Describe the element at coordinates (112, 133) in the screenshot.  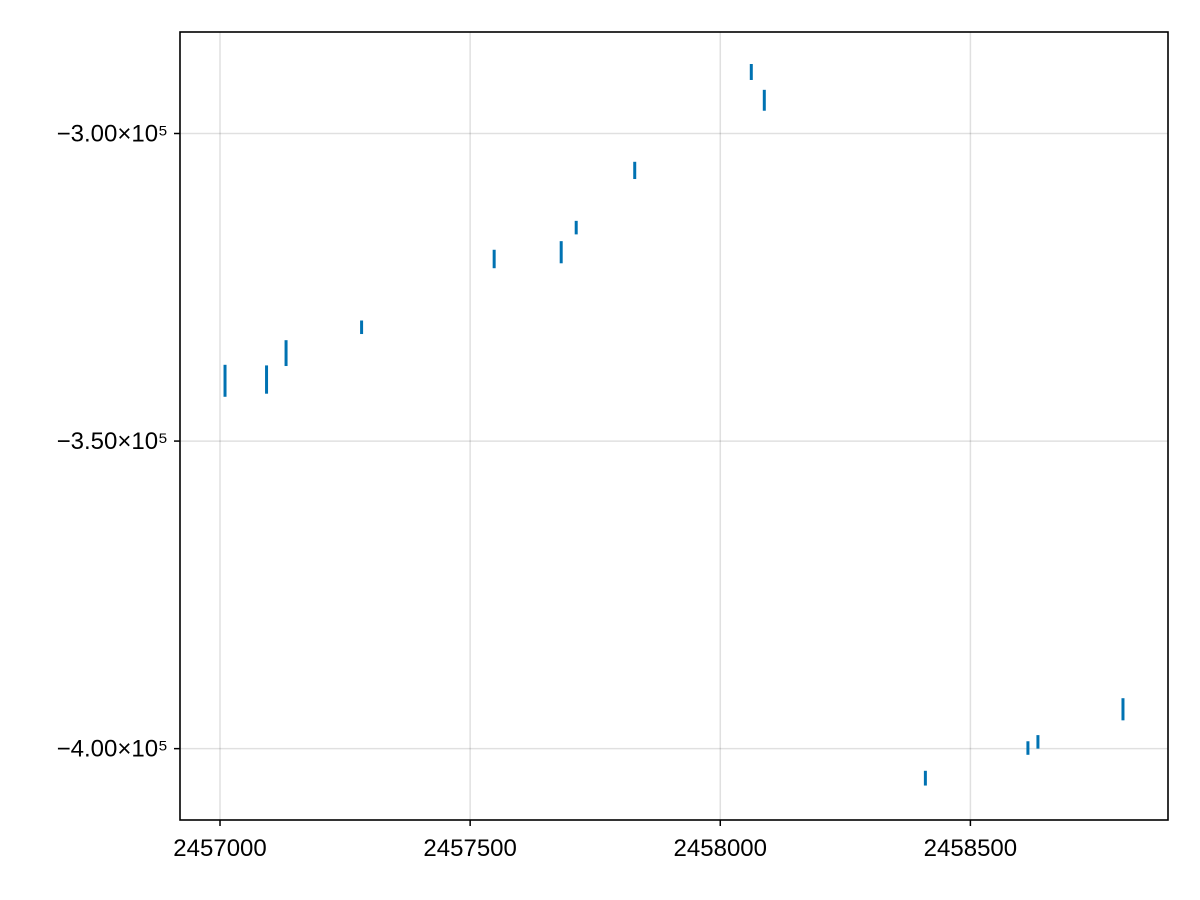
I see `y-tick-label: −3.00×10⁵` at that location.